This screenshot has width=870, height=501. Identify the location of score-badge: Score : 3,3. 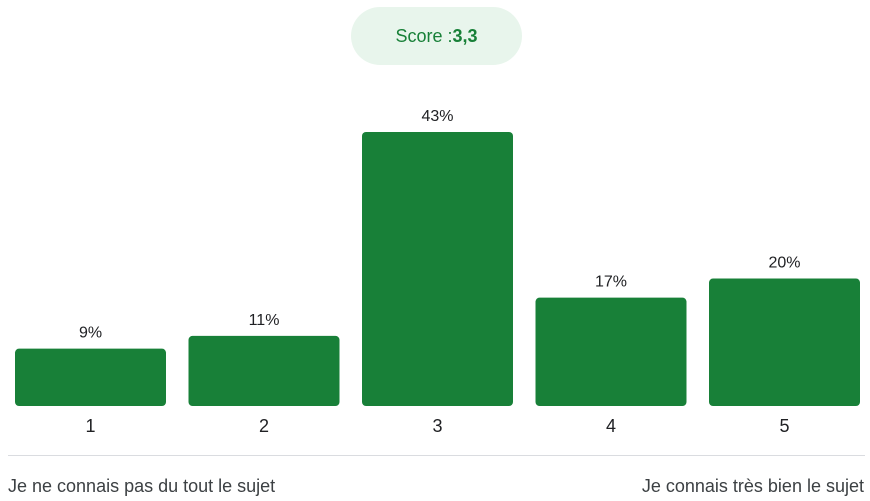
(436, 36).